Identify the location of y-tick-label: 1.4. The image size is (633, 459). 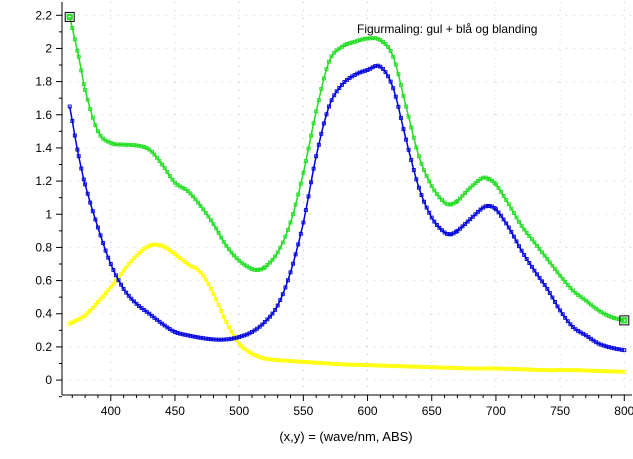
(43, 148).